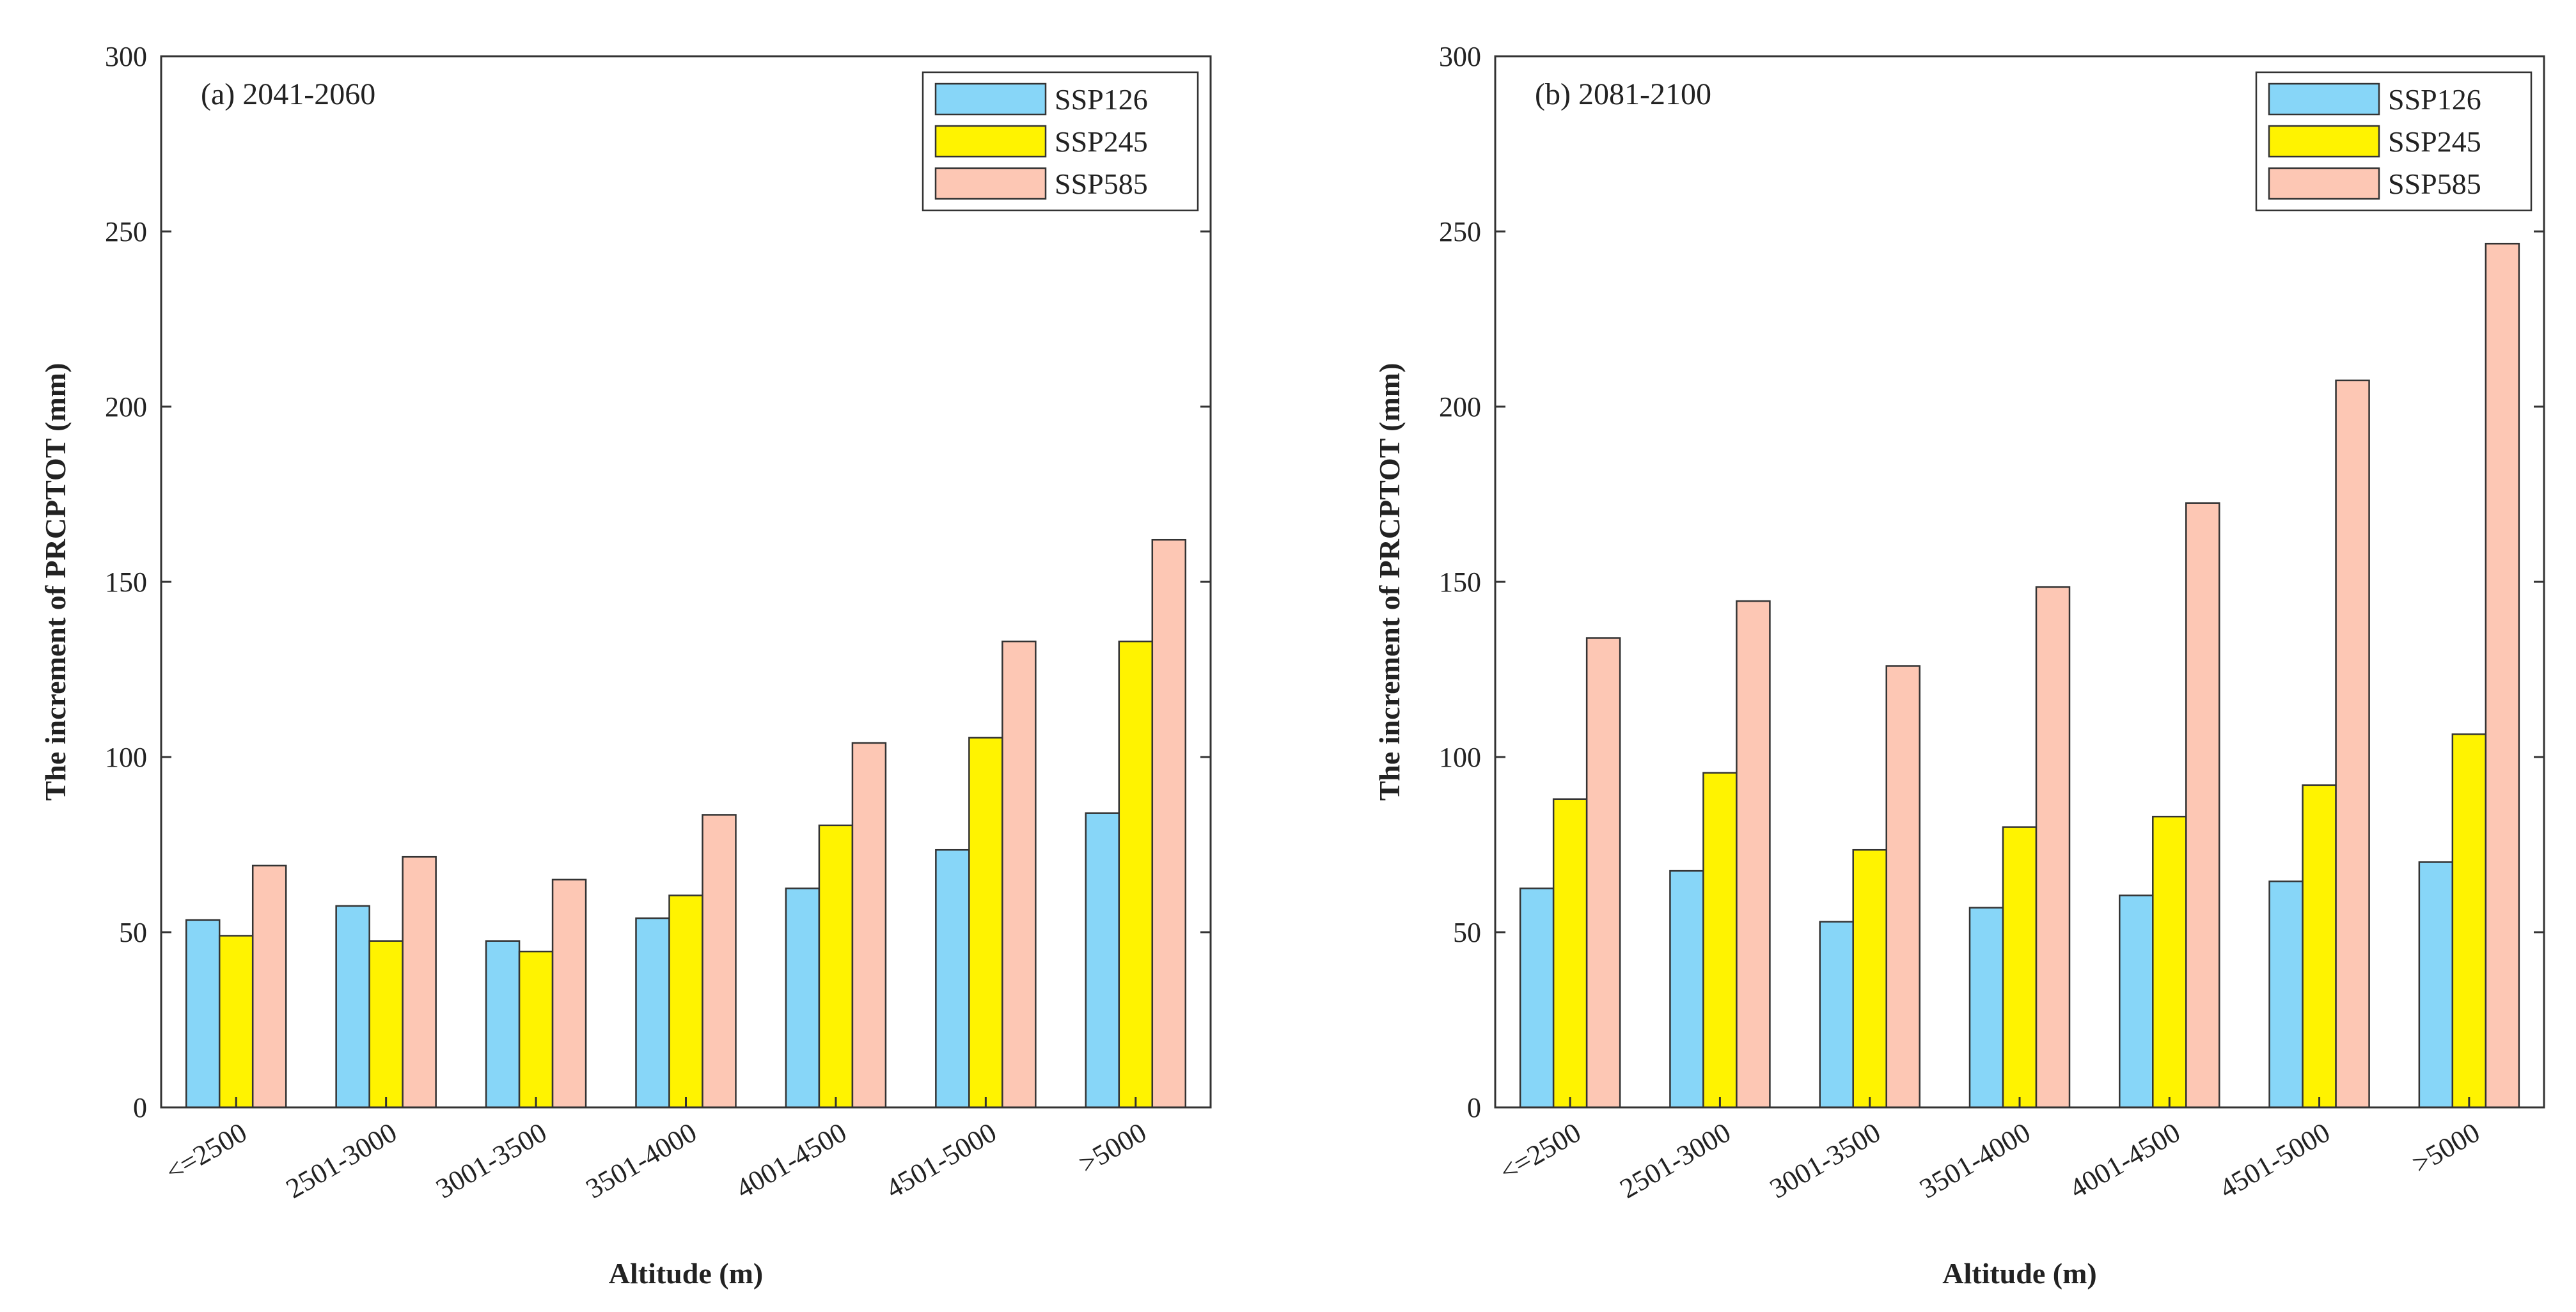  What do you see at coordinates (288, 94) in the screenshot?
I see `panel-label: (a) 2041-2060` at bounding box center [288, 94].